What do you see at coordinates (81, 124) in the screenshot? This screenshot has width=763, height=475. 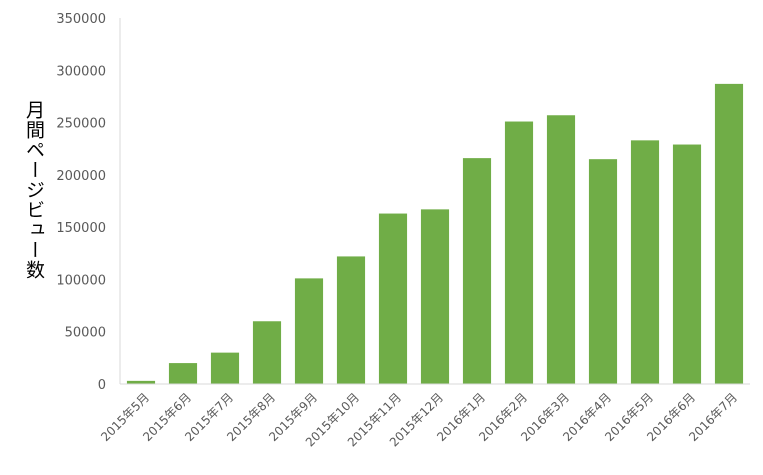 I see `y-tick-label: 250000` at bounding box center [81, 124].